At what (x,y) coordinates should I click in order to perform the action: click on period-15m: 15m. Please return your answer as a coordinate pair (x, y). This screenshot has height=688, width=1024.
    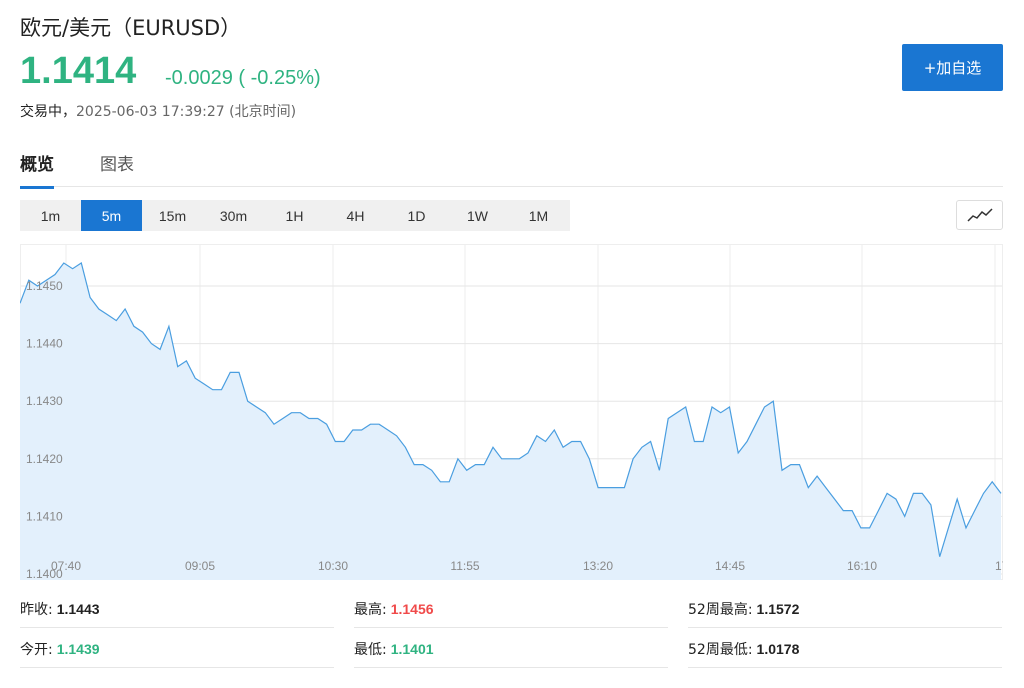
    Looking at the image, I should click on (172, 215).